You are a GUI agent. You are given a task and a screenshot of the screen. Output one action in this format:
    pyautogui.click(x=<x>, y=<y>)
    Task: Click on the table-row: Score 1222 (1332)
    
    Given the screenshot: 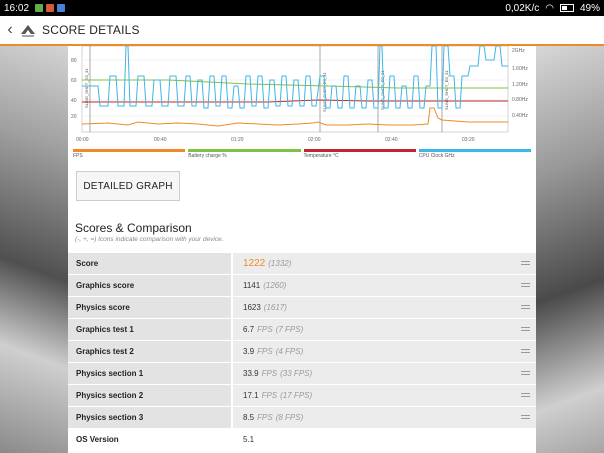 What is the action you would take?
    pyautogui.click(x=302, y=264)
    